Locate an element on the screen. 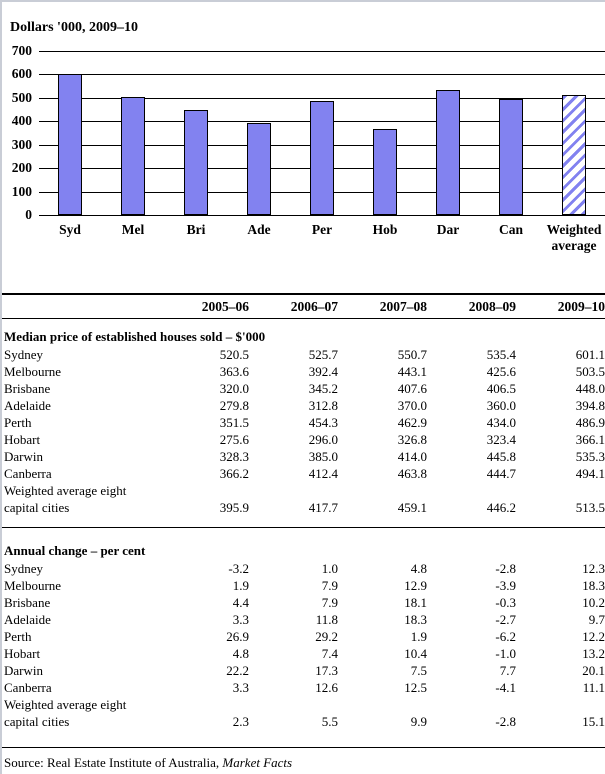 This screenshot has height=774, width=605. cell-value: 13.2 is located at coordinates (593, 653).